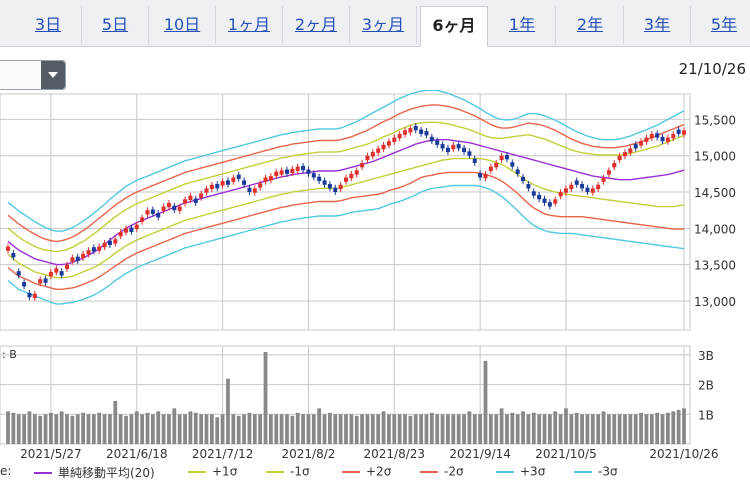 The image size is (750, 504). What do you see at coordinates (249, 25) in the screenshot?
I see `tab-4: 1ヶ月` at bounding box center [249, 25].